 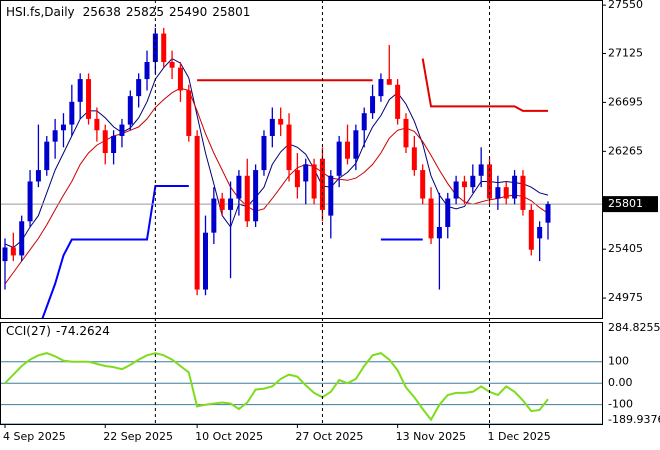 What do you see at coordinates (431, 436) in the screenshot?
I see `x-tick-label: 13 Nov 2025` at bounding box center [431, 436].